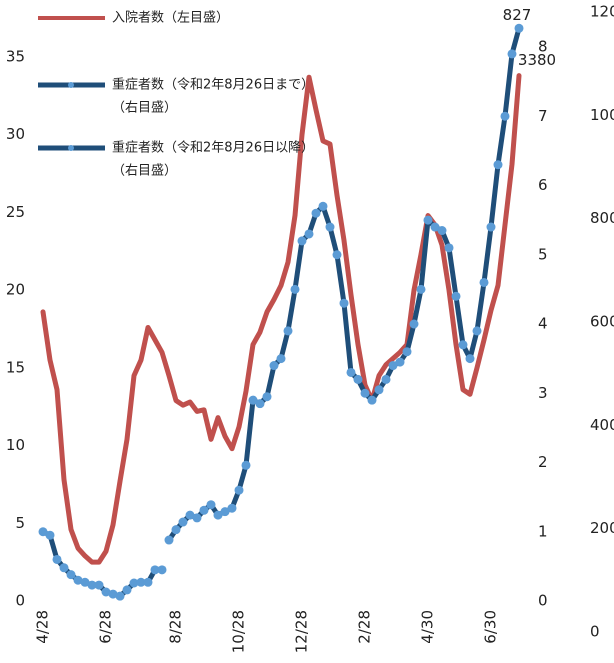 This screenshot has height=663, width=614. What do you see at coordinates (365, 627) in the screenshot?
I see `x-tick-label: 2/28` at bounding box center [365, 627].